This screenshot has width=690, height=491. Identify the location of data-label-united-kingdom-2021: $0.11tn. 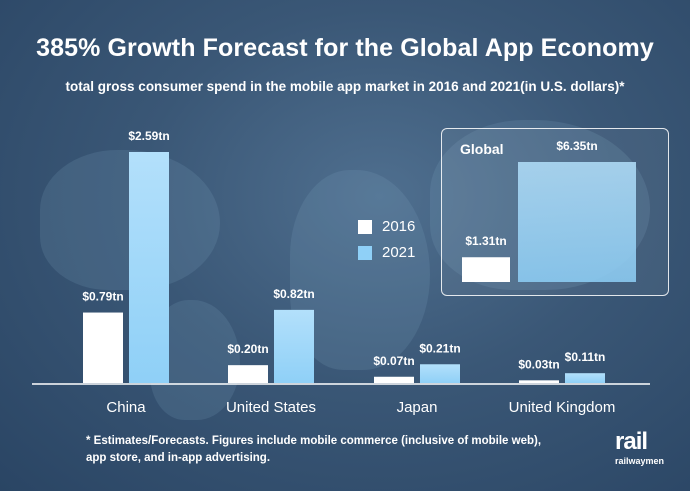
(585, 357).